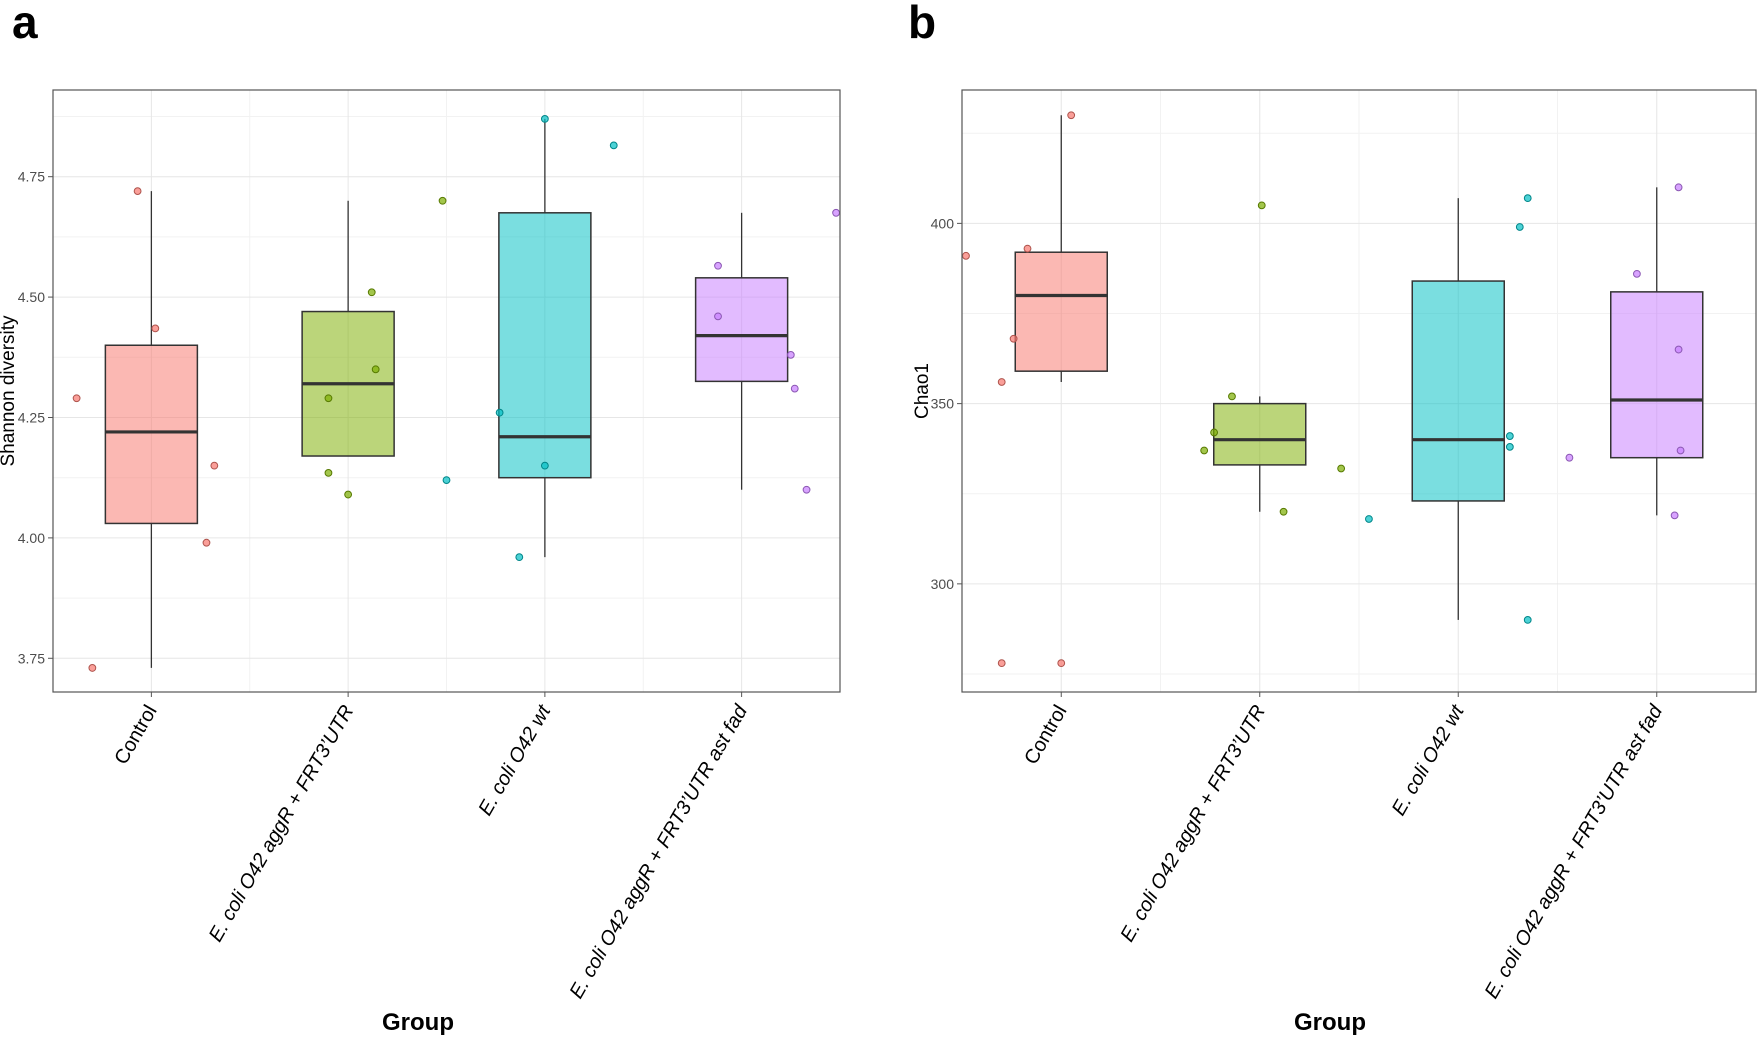 The width and height of the screenshot is (1757, 1037). I want to click on y-tick-label: 400, so click(943, 223).